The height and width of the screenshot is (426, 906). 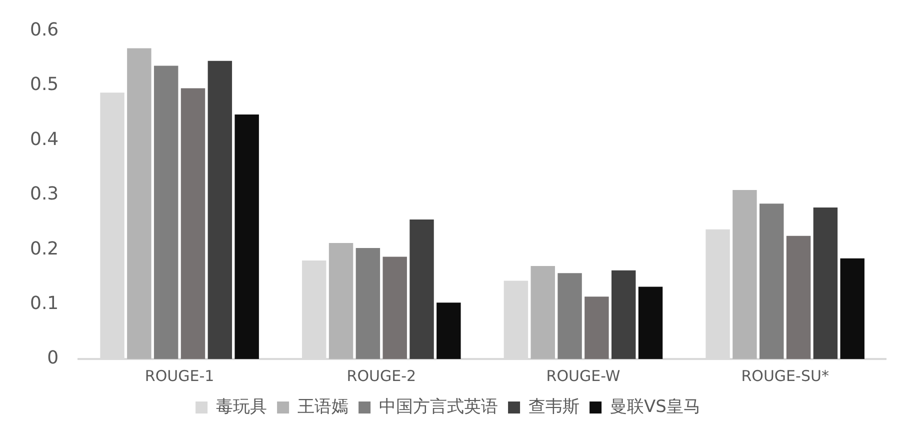 What do you see at coordinates (44, 249) in the screenshot?
I see `y-tick-label: 0.2` at bounding box center [44, 249].